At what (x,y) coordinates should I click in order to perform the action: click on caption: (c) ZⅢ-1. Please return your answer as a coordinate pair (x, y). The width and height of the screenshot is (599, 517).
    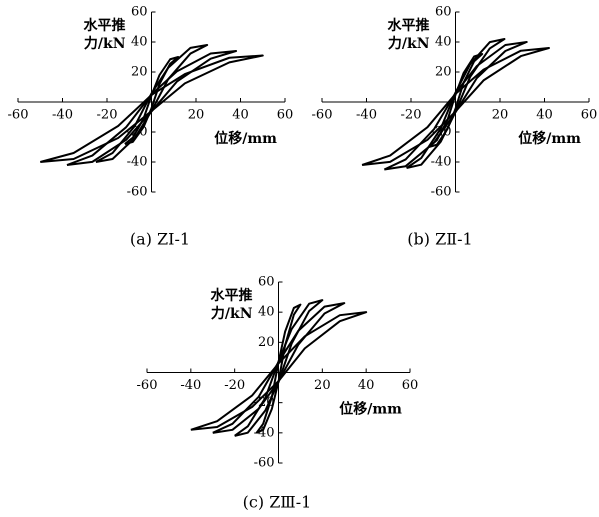
    Looking at the image, I should click on (277, 502).